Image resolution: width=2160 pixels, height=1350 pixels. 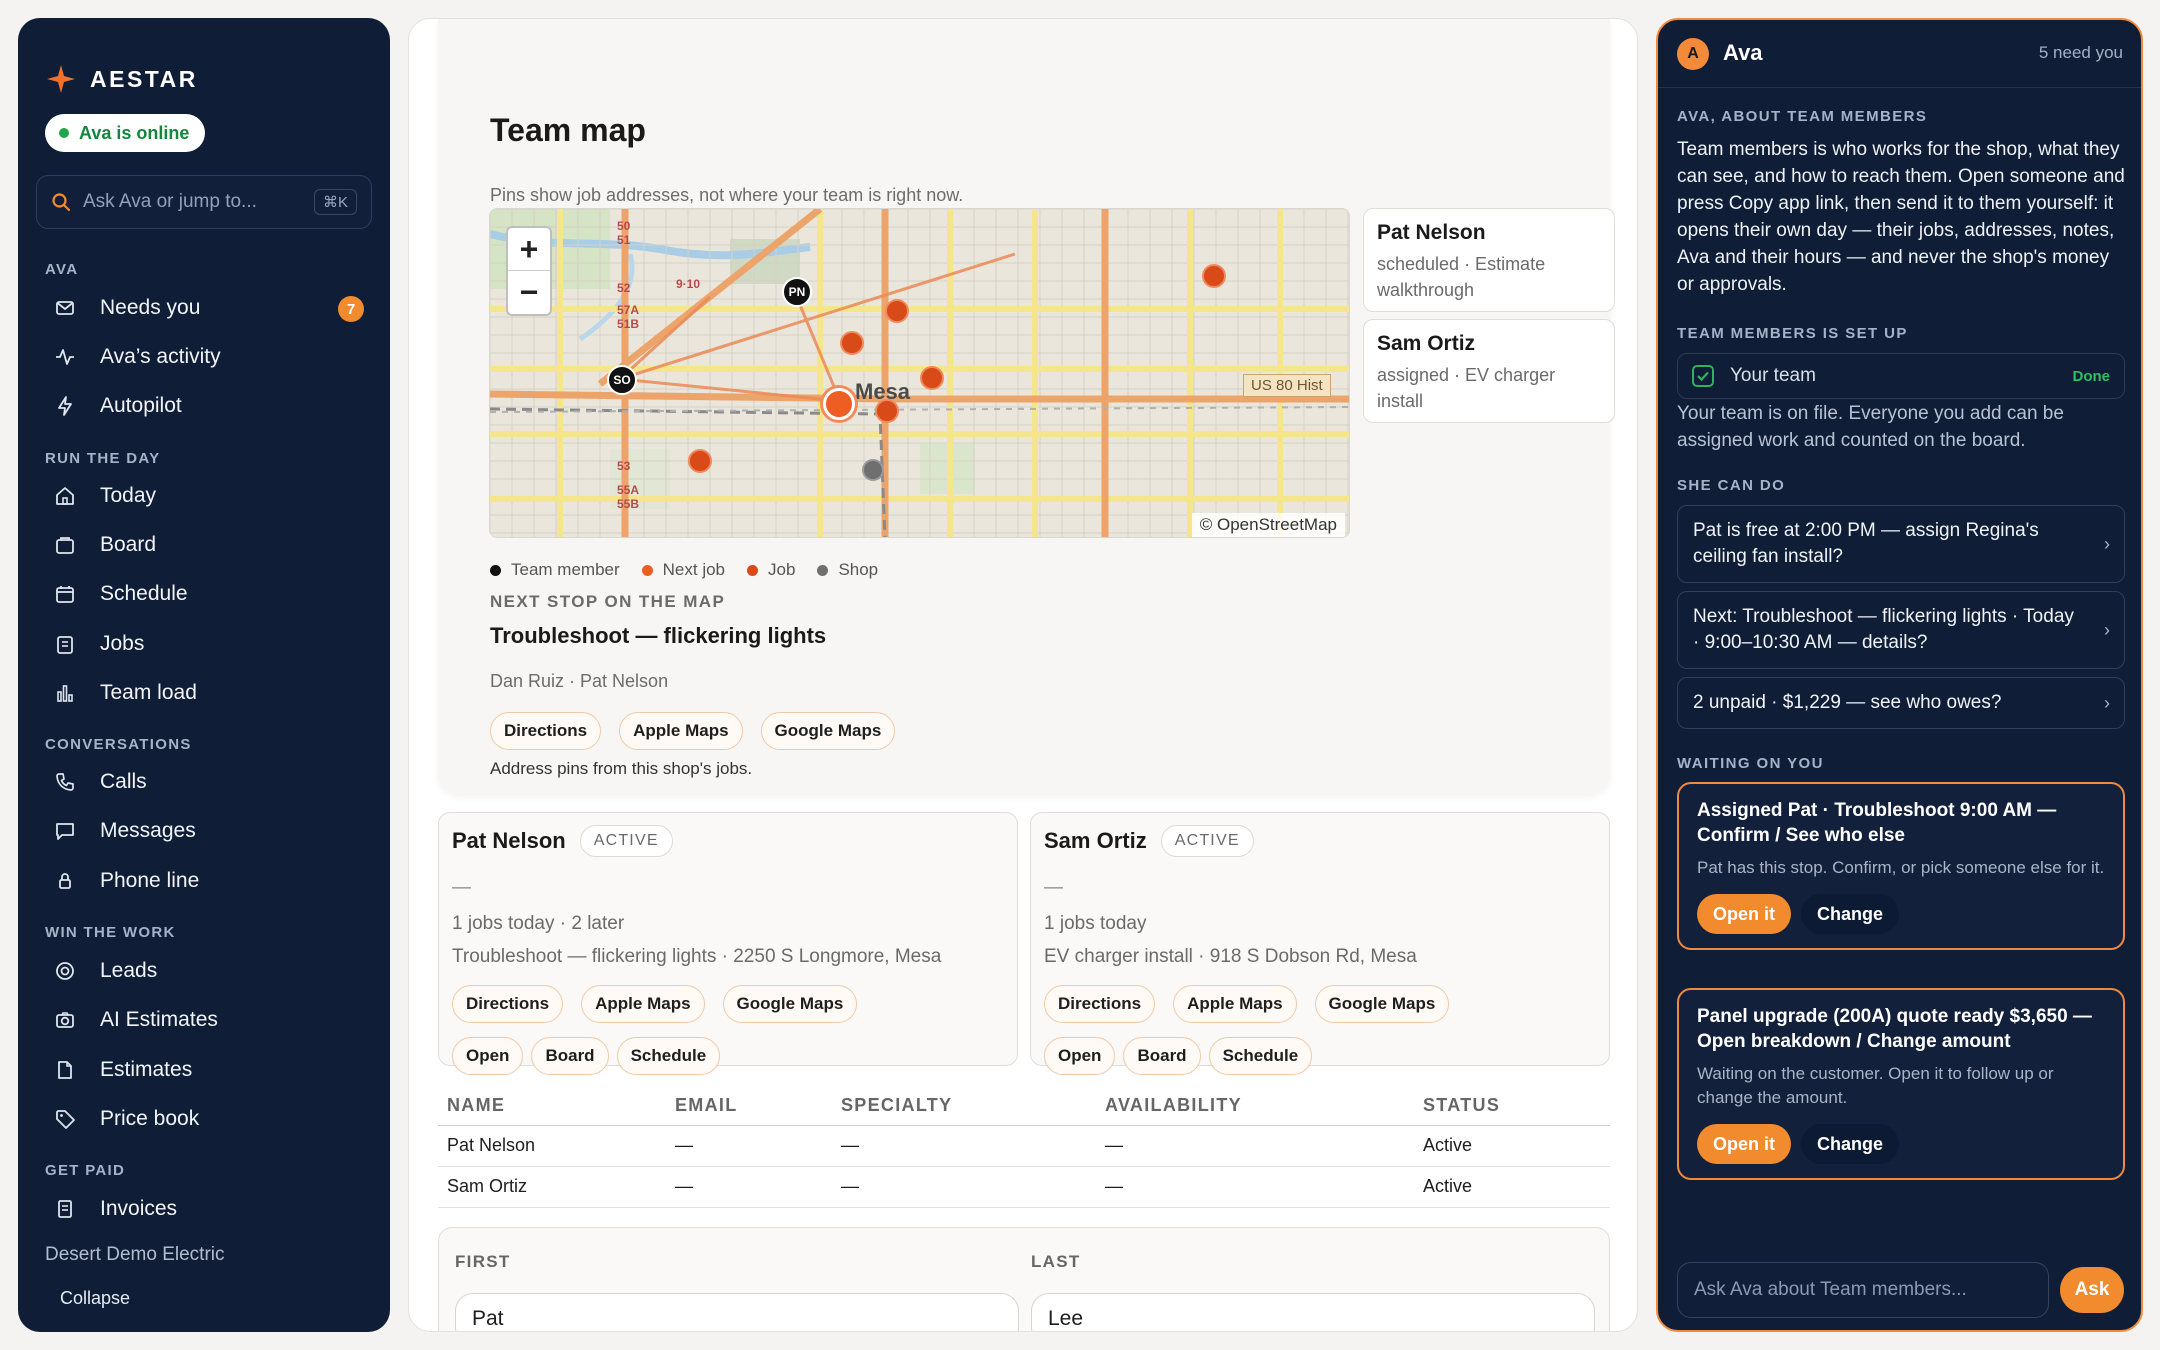 What do you see at coordinates (125, 133) in the screenshot?
I see `status-badge: Ava is online` at bounding box center [125, 133].